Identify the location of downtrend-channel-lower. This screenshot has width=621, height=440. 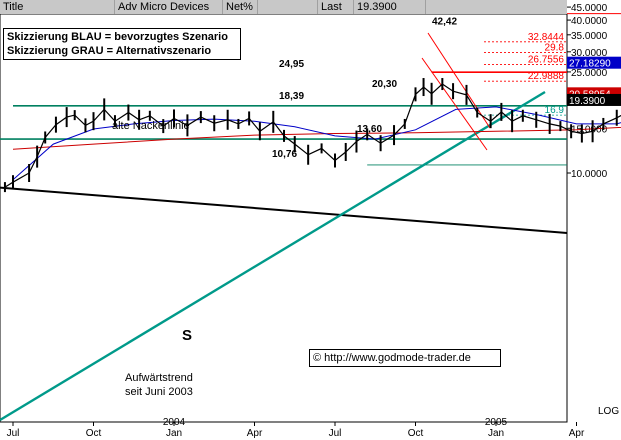
(454, 104).